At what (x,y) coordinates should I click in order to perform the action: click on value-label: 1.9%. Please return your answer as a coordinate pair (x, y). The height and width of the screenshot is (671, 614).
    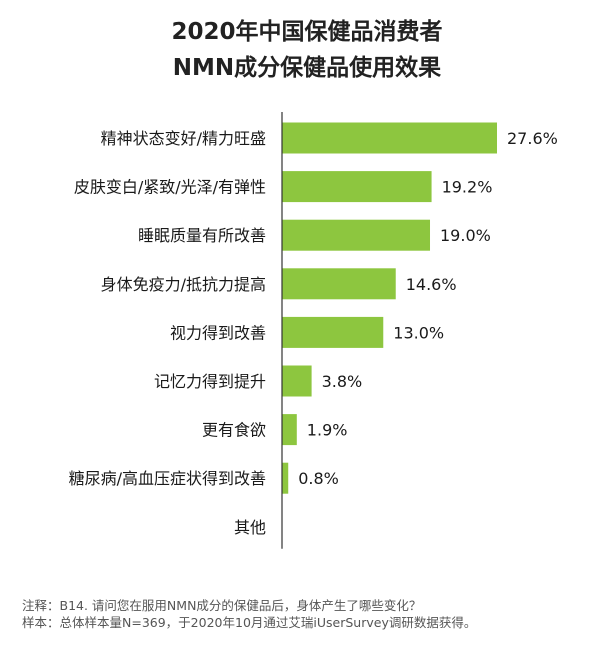
    Looking at the image, I should click on (327, 430).